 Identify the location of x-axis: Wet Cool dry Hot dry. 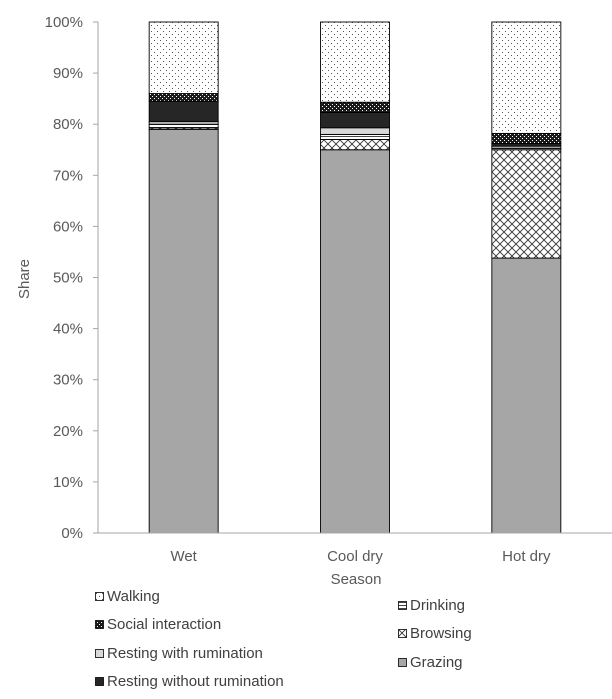
(355, 548).